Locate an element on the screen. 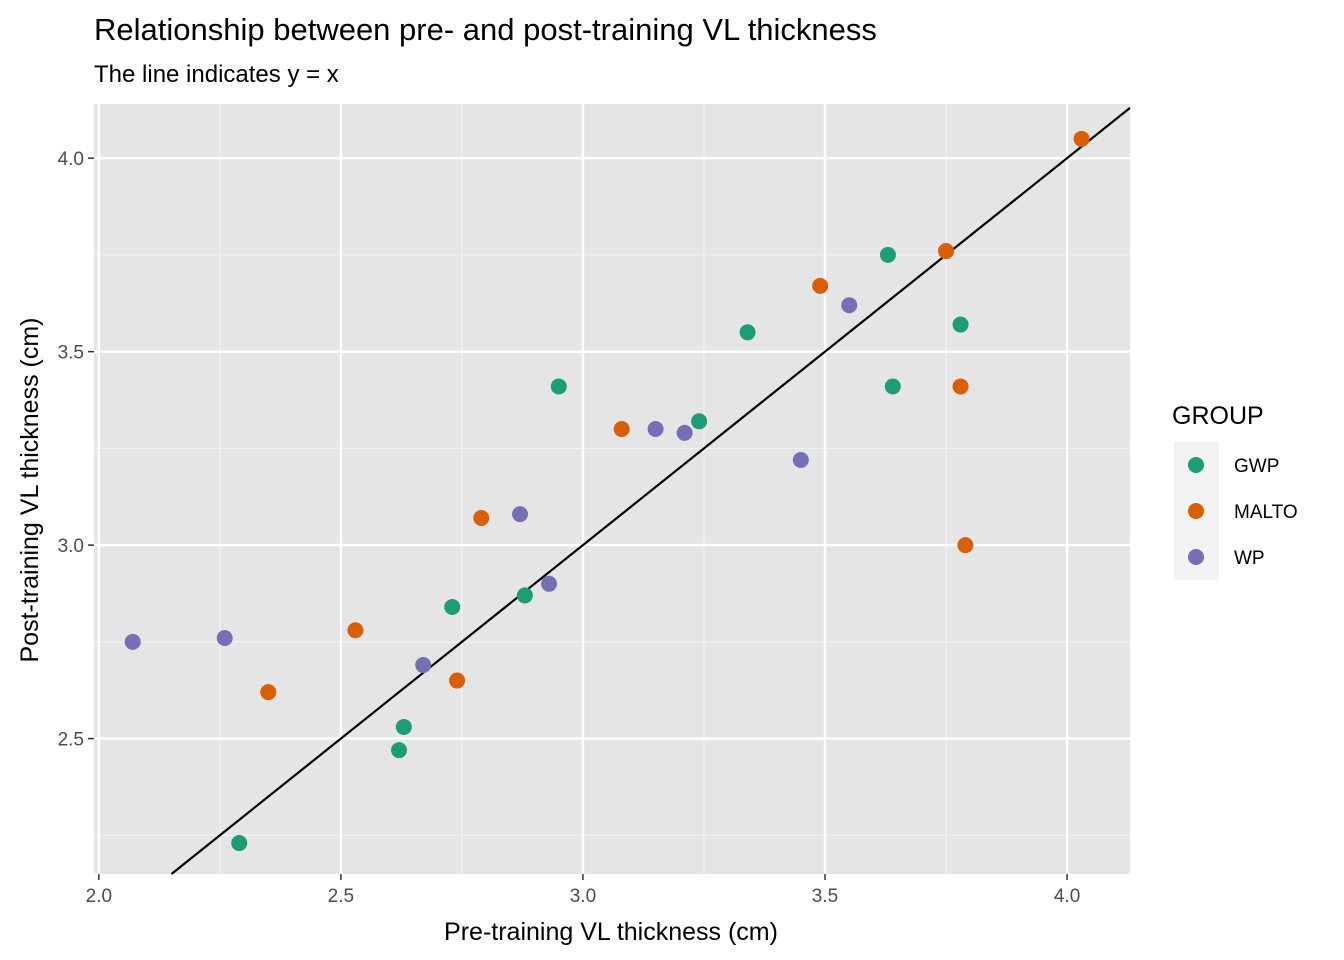 The width and height of the screenshot is (1344, 960). legend-label-gwp: GWP is located at coordinates (1256, 466).